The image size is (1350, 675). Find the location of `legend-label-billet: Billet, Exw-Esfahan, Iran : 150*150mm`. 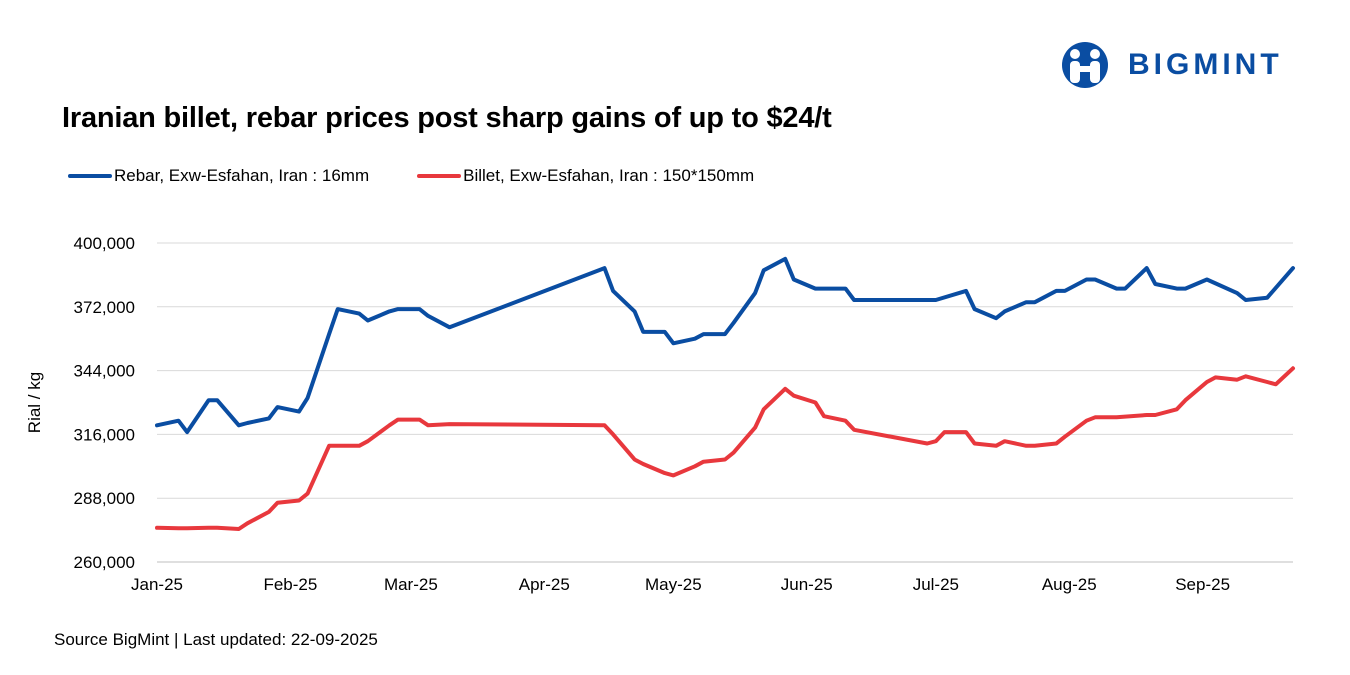

legend-label-billet: Billet, Exw-Esfahan, Iran : 150*150mm is located at coordinates (609, 175).